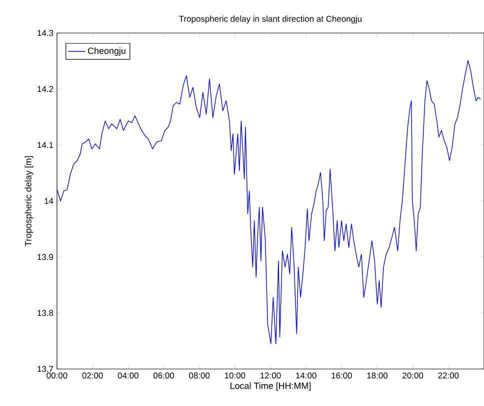  I want to click on x-tick-label: 00:00, so click(57, 375).